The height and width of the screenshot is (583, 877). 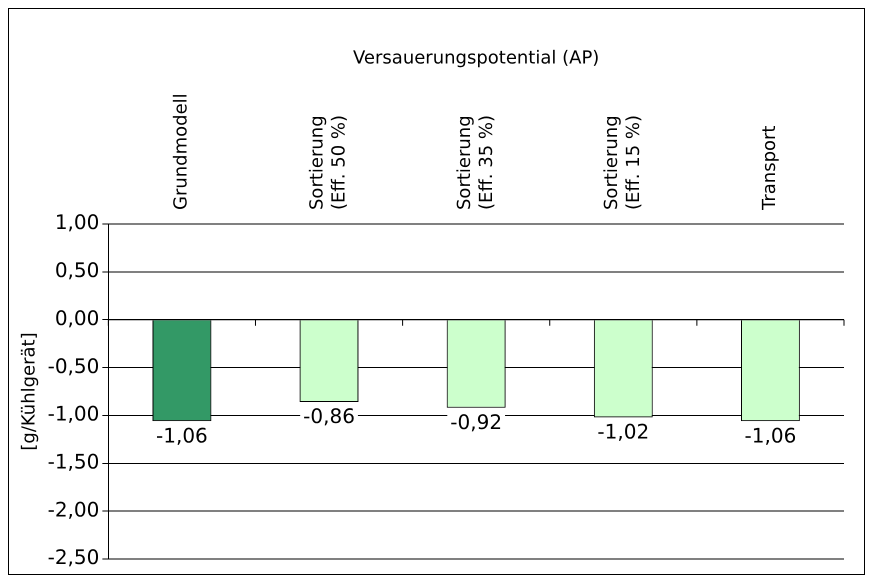 I want to click on x-tick-label: Grundmodell, so click(x=181, y=151).